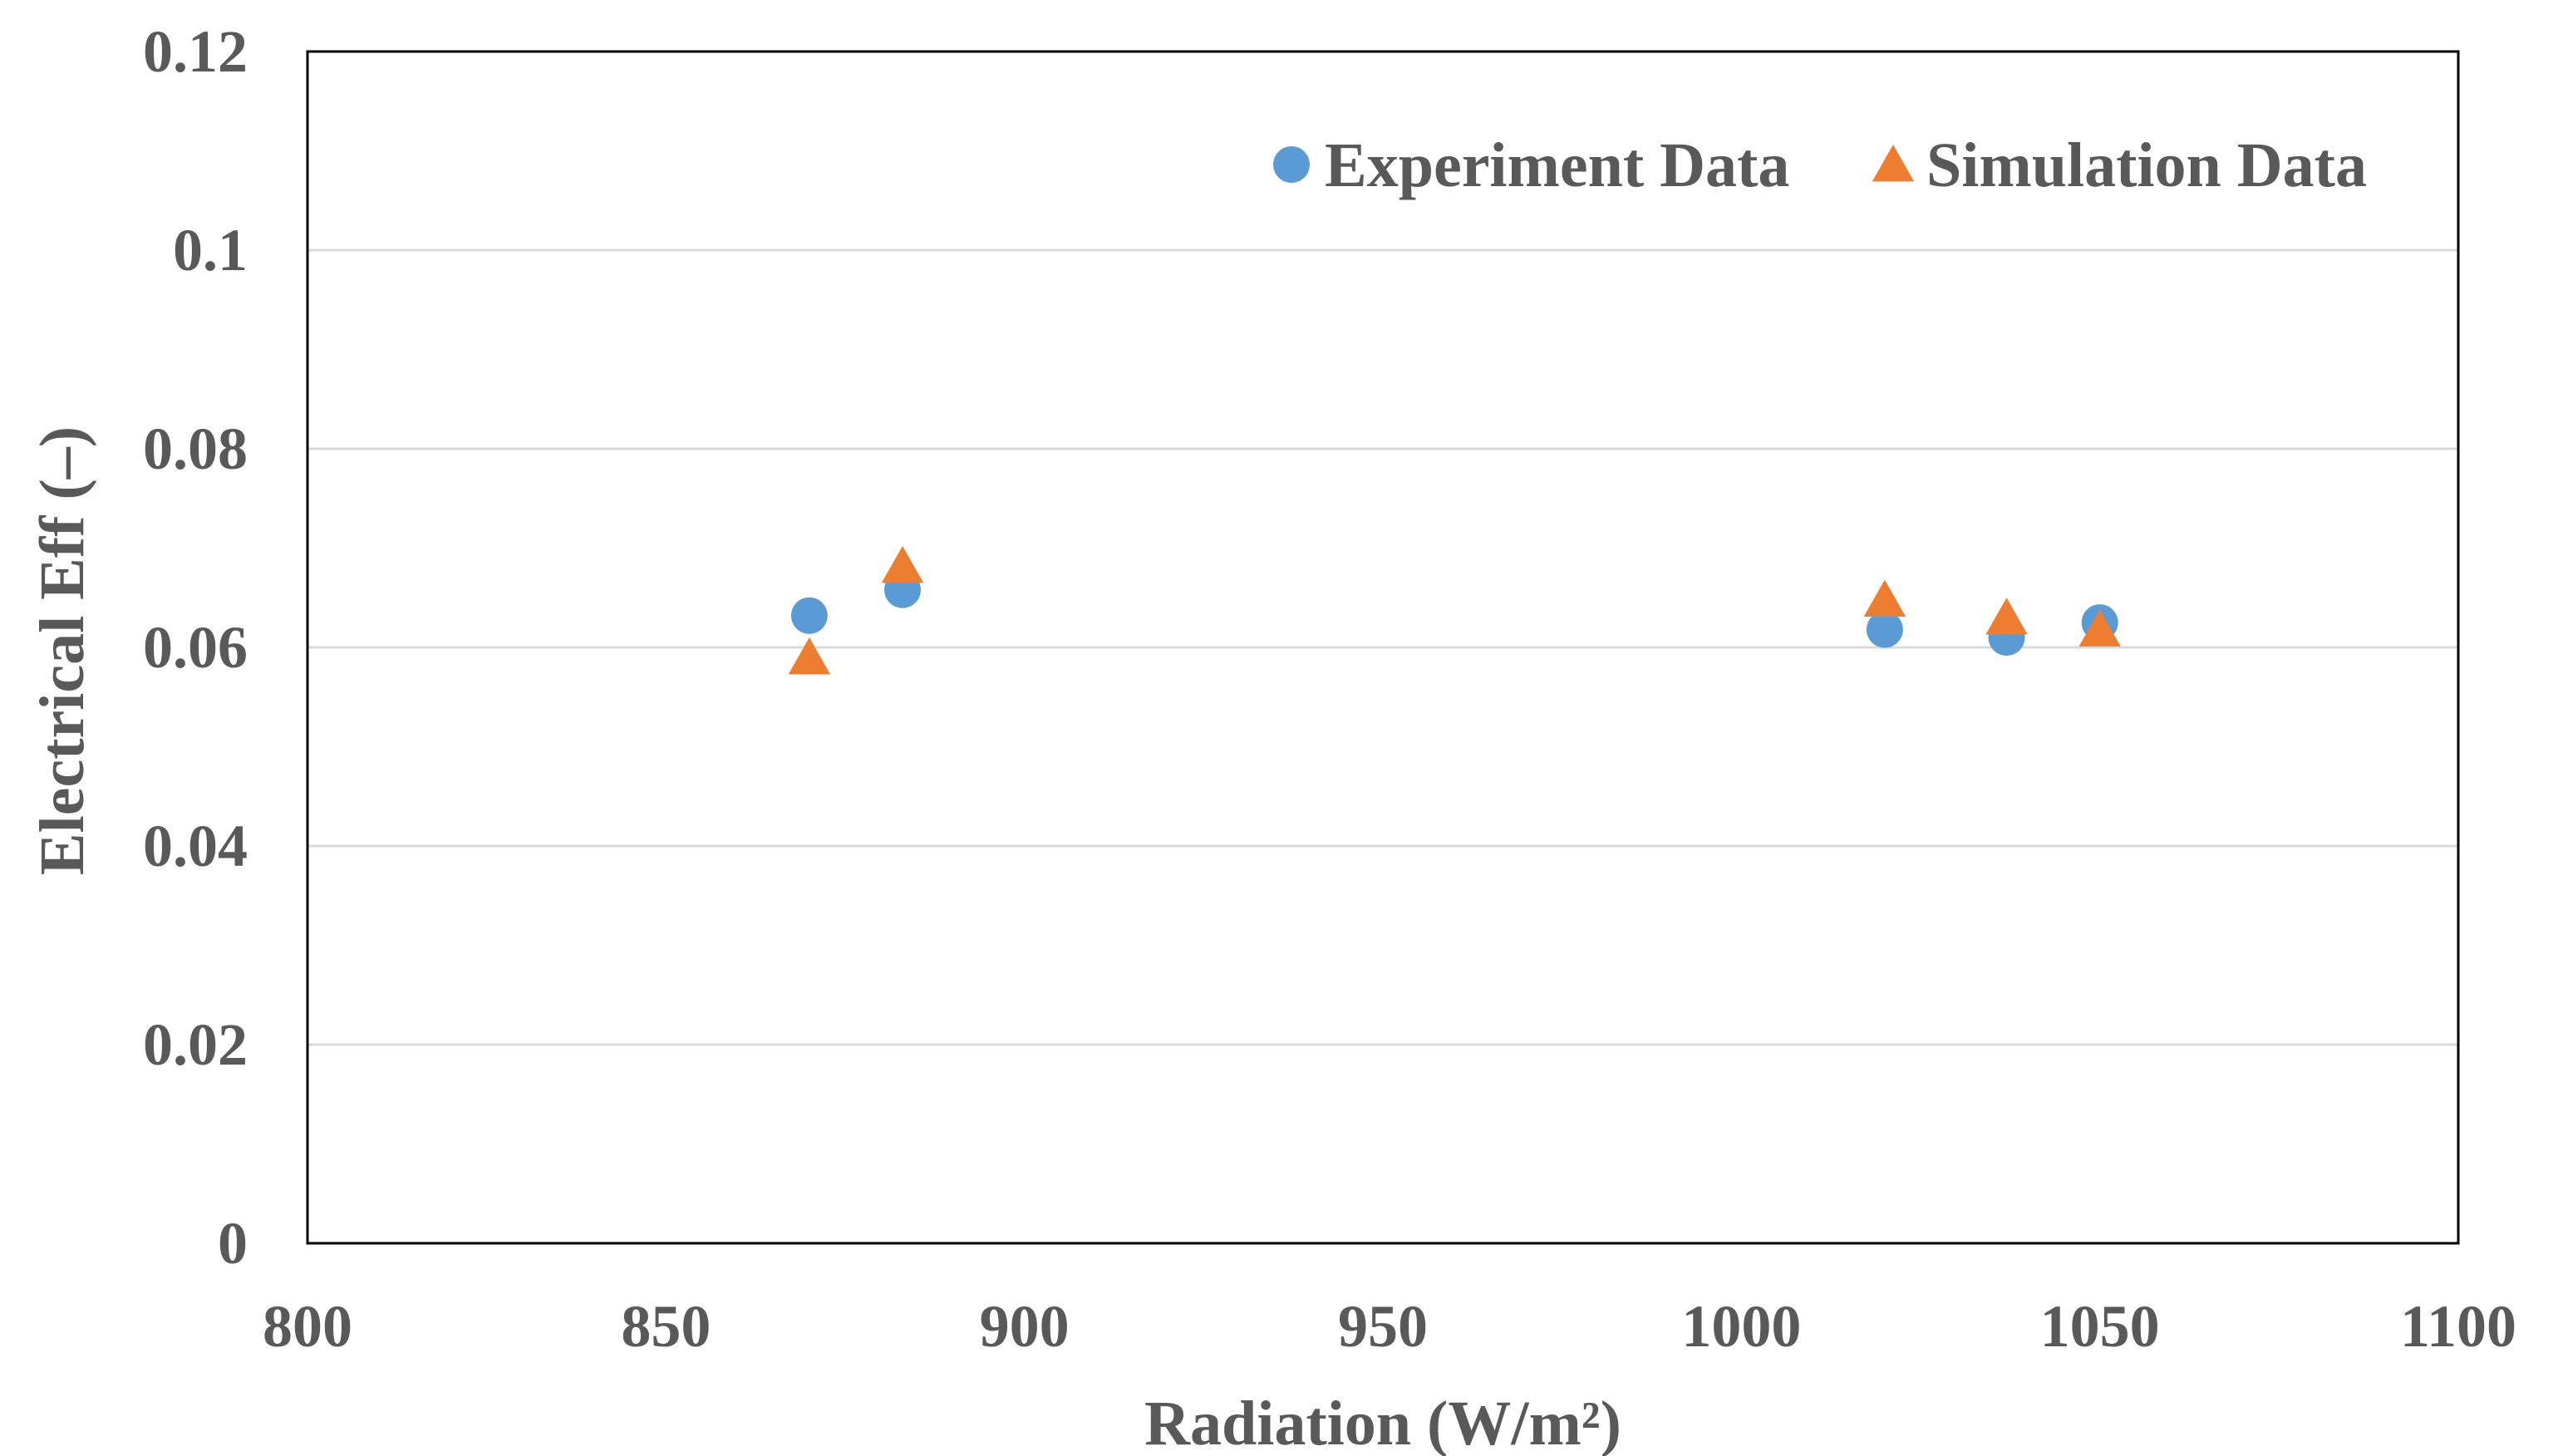 Image resolution: width=2563 pixels, height=1456 pixels. I want to click on legend-label-simulation-data: Simulation Data, so click(2147, 165).